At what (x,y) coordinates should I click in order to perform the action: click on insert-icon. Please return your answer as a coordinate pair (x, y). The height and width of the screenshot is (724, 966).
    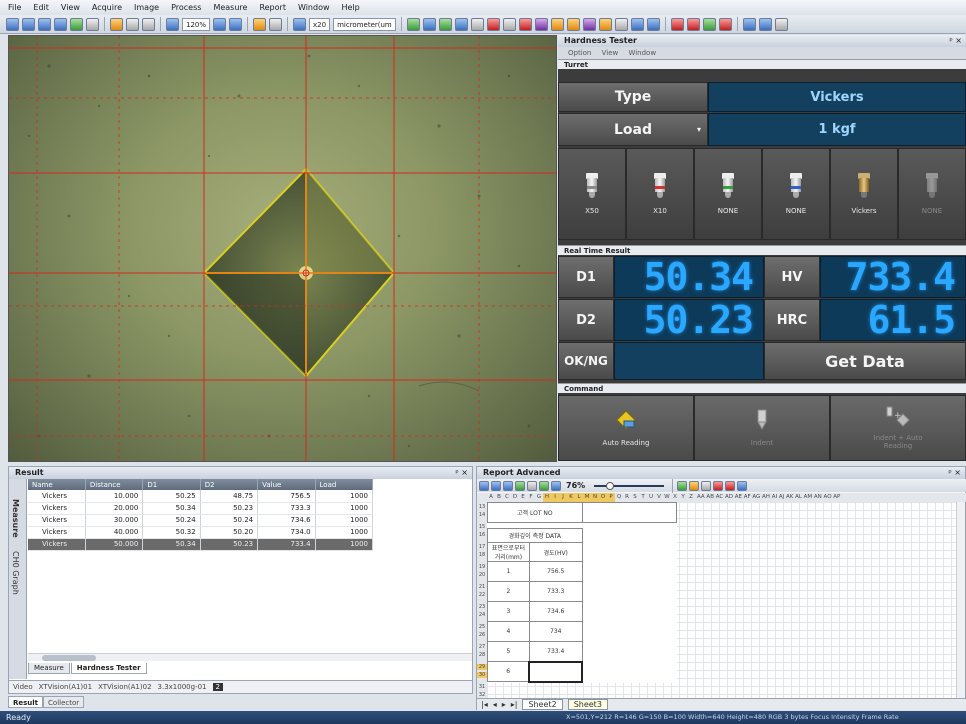
    Looking at the image, I should click on (682, 485).